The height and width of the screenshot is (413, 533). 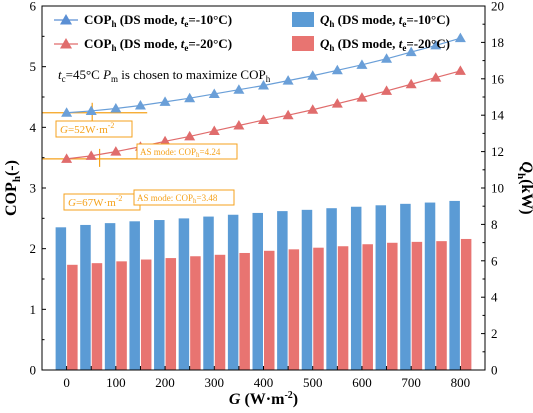 What do you see at coordinates (494, 260) in the screenshot?
I see `y-right-tick-label-6: 6` at bounding box center [494, 260].